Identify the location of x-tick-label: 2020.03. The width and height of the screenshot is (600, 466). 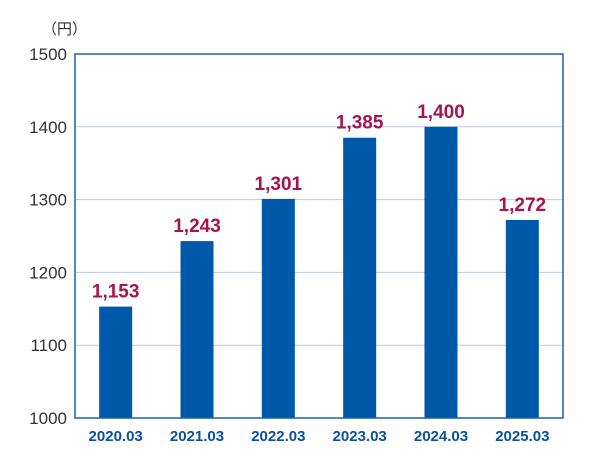
(116, 436).